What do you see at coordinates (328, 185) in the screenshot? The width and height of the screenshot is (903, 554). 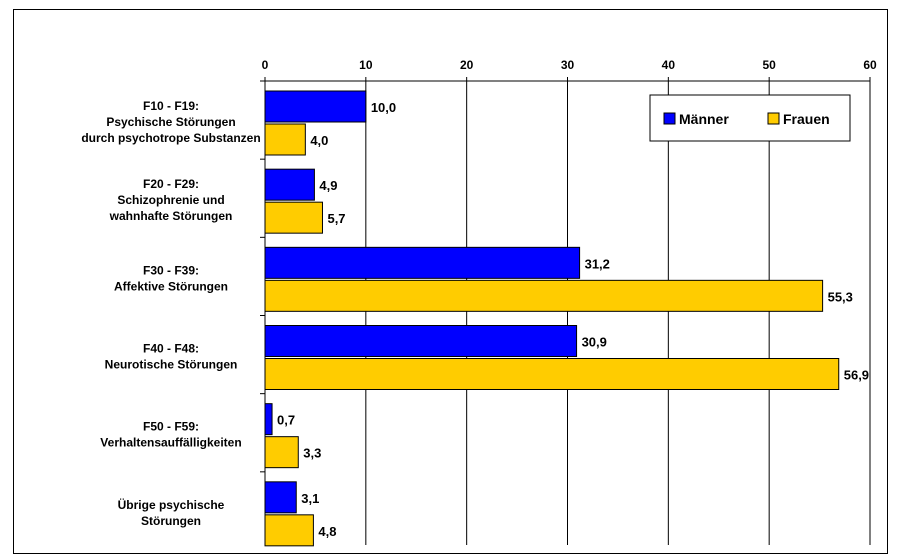 I see `value-label: 4,9` at bounding box center [328, 185].